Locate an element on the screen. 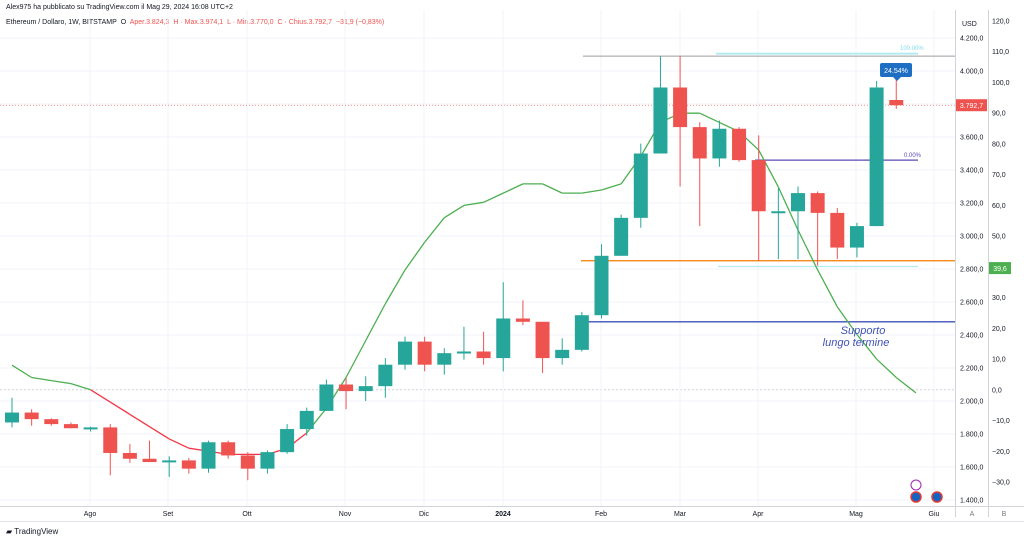  ohlc-open-letter: O is located at coordinates (123, 22).